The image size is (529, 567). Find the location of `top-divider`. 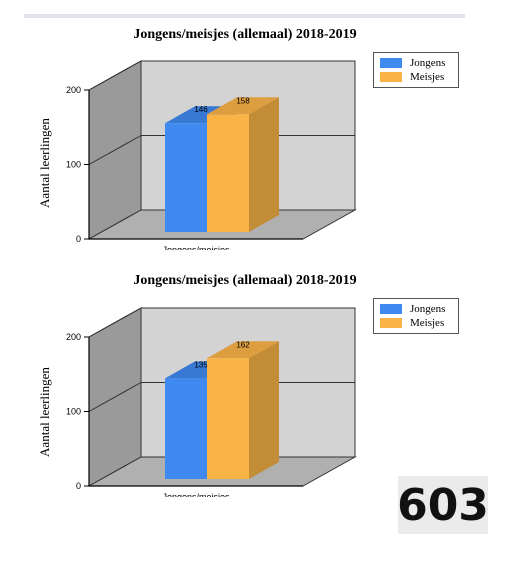

top-divider is located at coordinates (244, 16).